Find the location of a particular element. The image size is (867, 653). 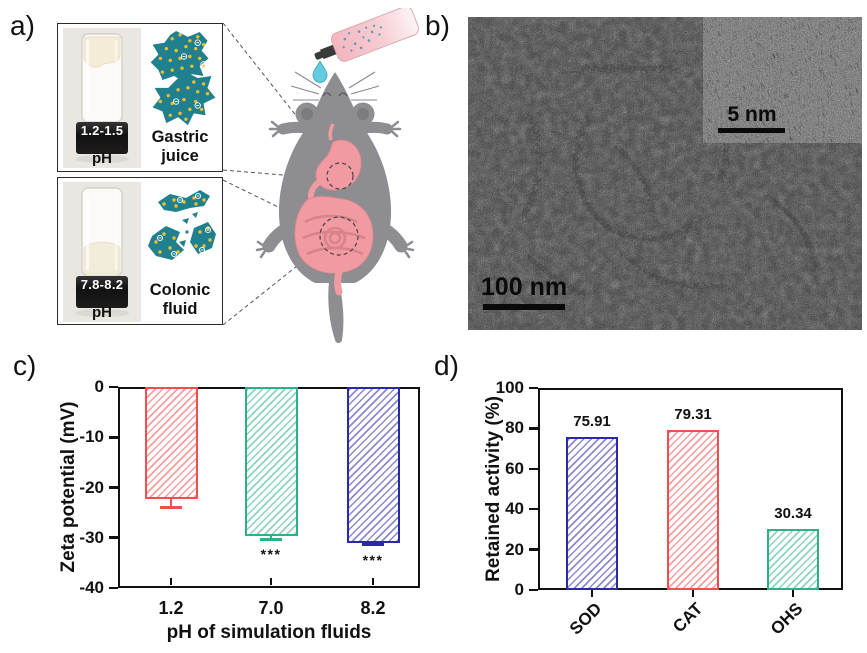

gastric-caption: Gastric juice is located at coordinates (180, 147).